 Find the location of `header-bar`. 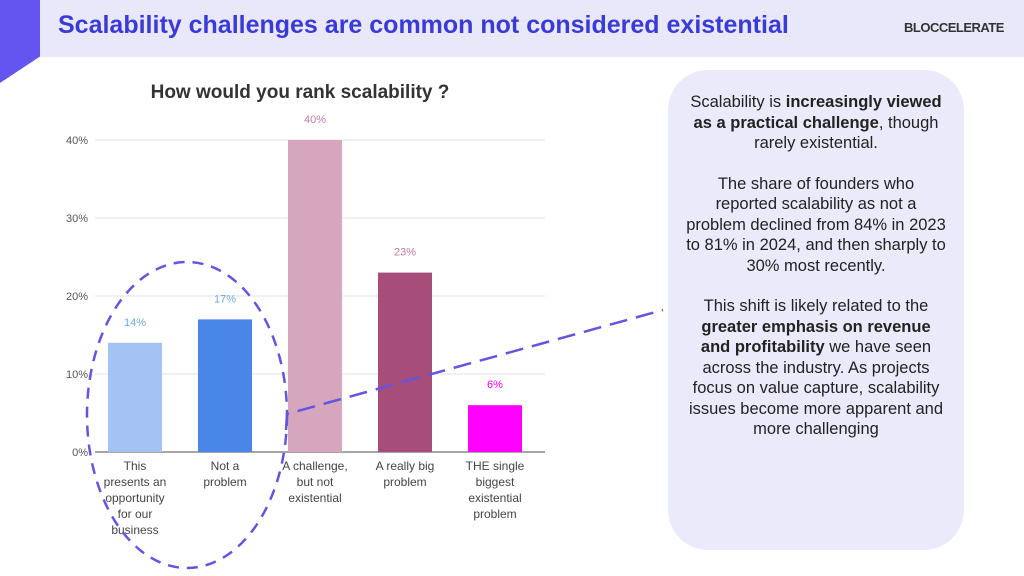

header-bar is located at coordinates (512, 28).